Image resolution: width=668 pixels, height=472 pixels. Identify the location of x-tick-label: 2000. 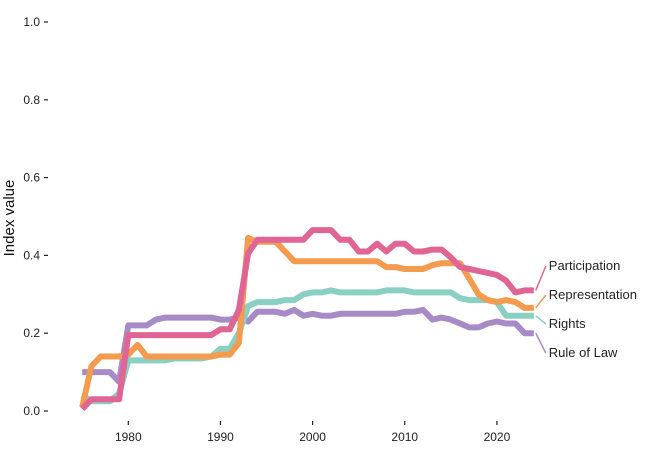
(312, 437).